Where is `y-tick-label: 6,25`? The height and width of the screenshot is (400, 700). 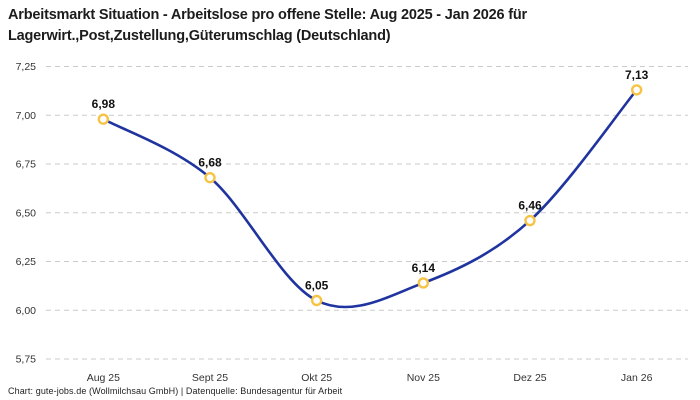
y-tick-label: 6,25 is located at coordinates (26, 262).